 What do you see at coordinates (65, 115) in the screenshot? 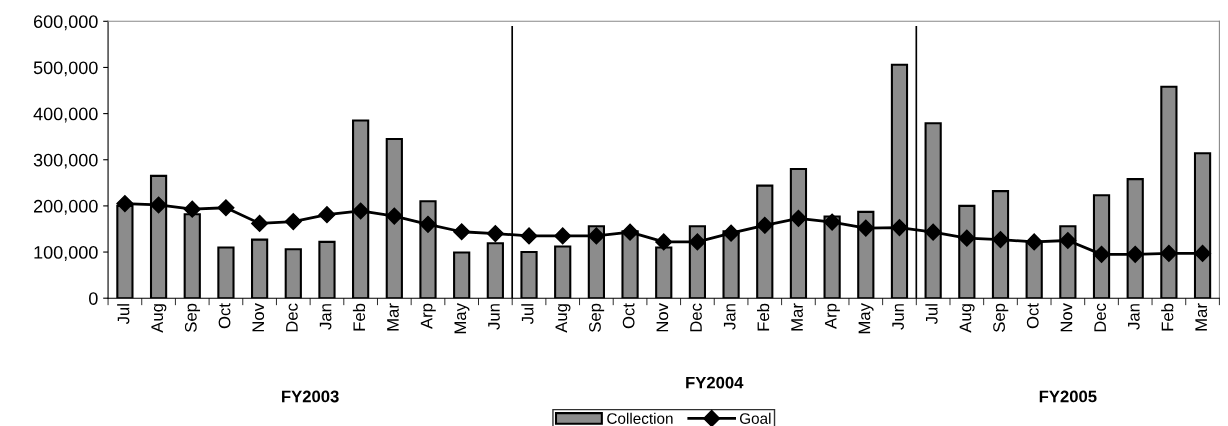
I see `y-tick-label: 400,000` at bounding box center [65, 115].